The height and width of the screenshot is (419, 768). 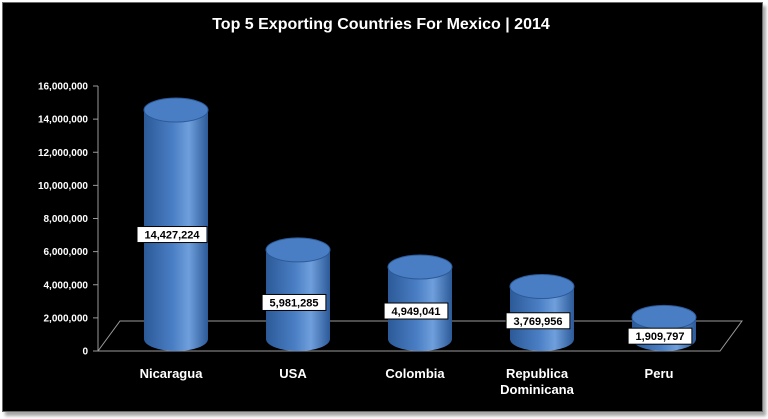 What do you see at coordinates (63, 186) in the screenshot?
I see `y-tick-label: 10,000,000` at bounding box center [63, 186].